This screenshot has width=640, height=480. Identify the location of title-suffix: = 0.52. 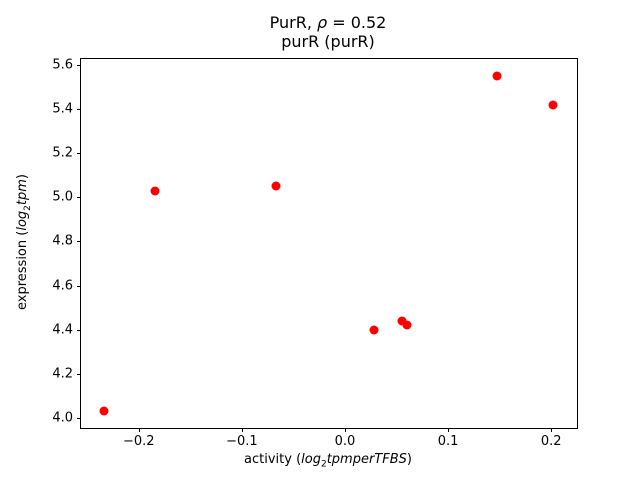
(357, 22).